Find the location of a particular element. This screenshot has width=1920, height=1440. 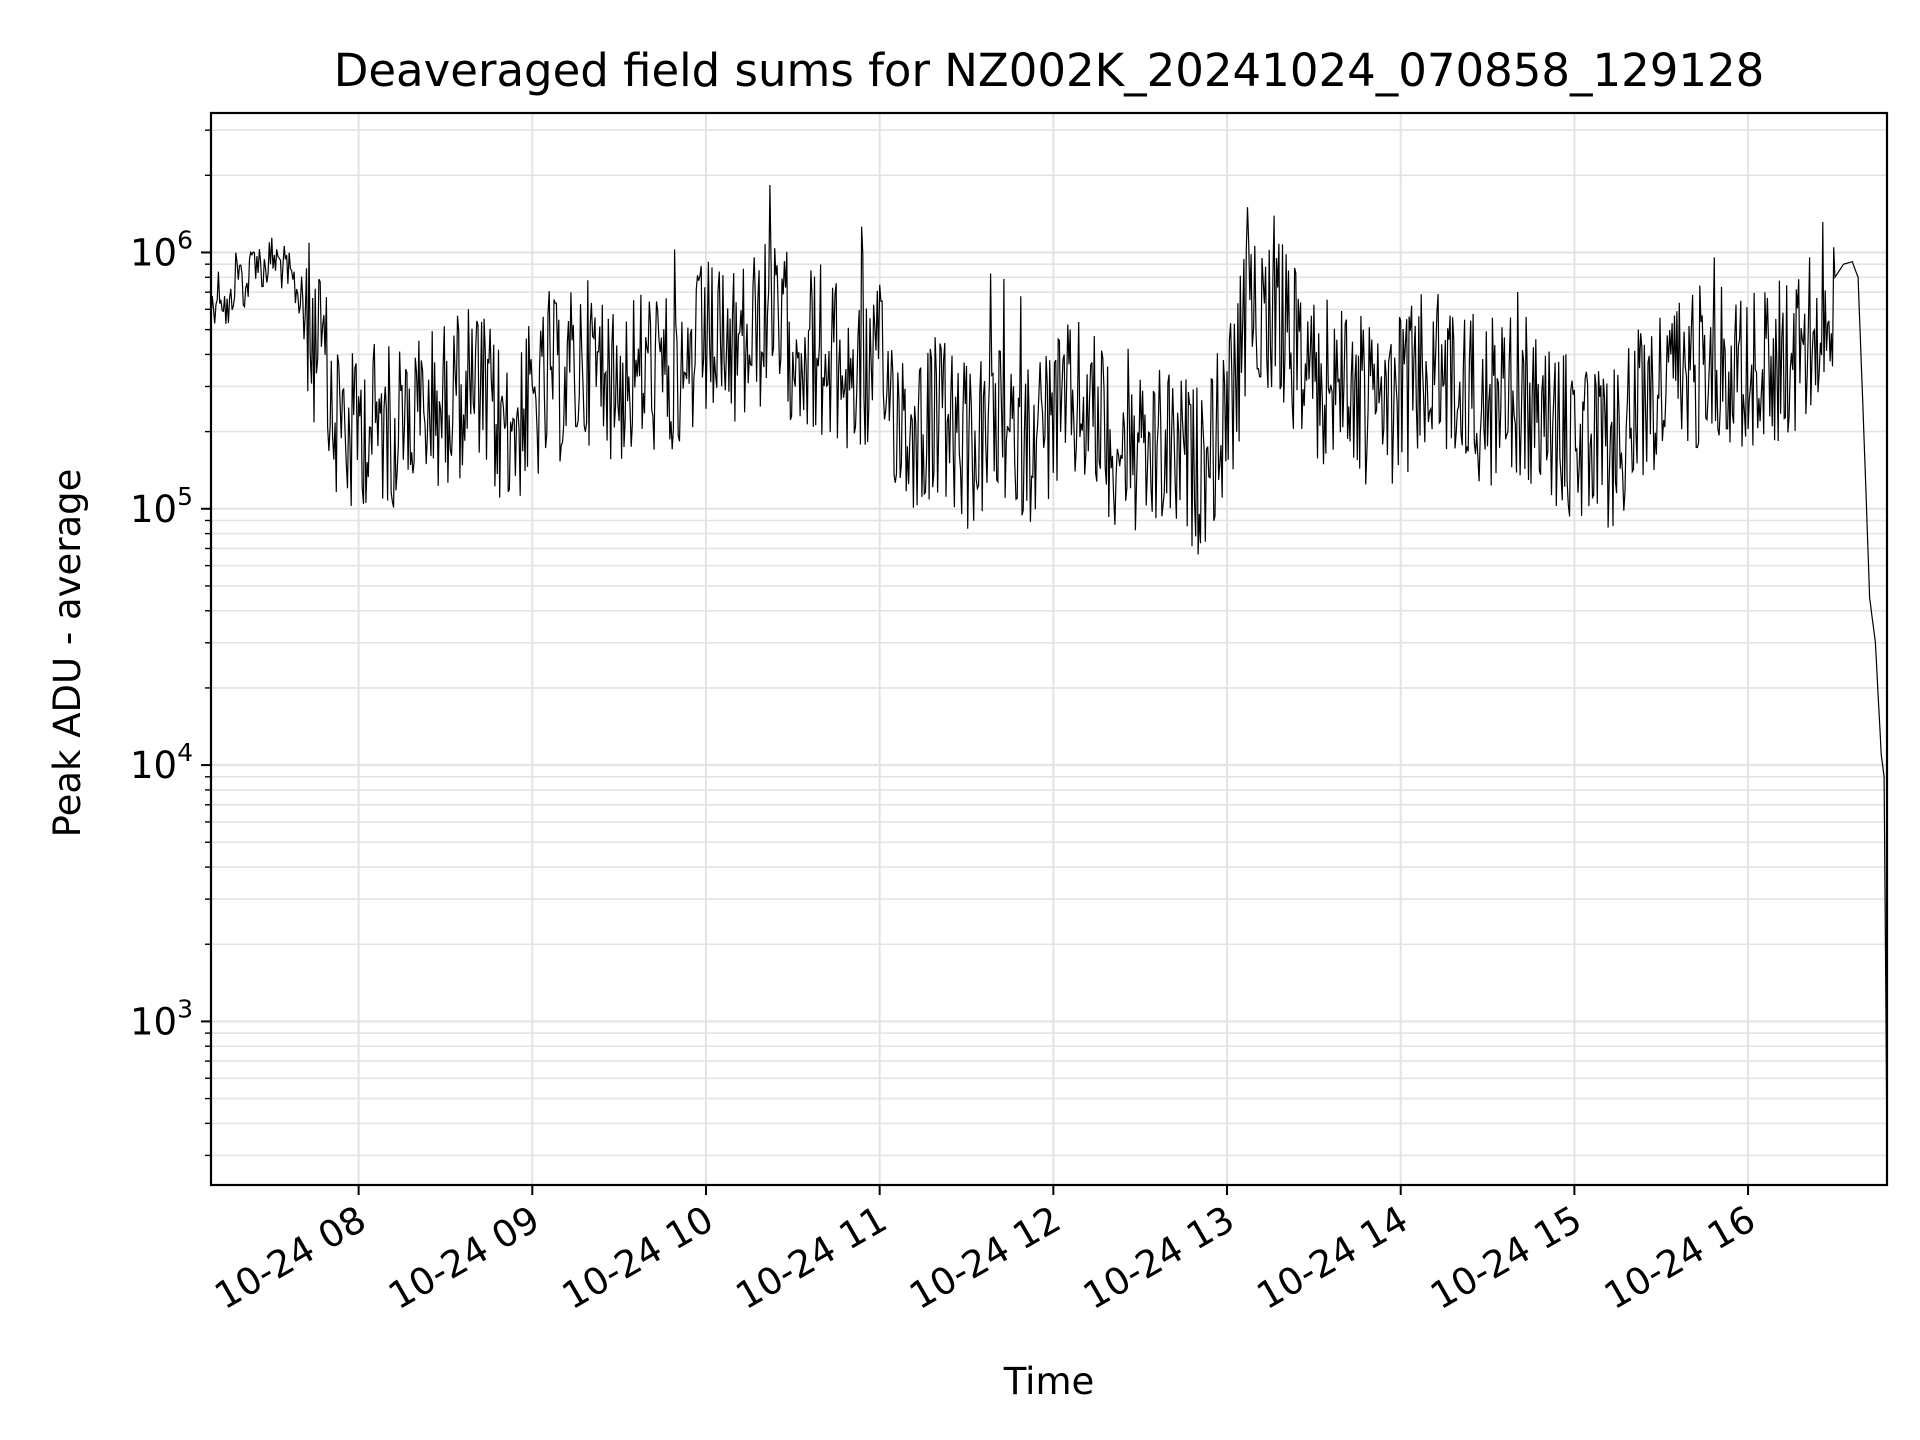

y-axis-label: Peak ADU - average is located at coordinates (67, 653).